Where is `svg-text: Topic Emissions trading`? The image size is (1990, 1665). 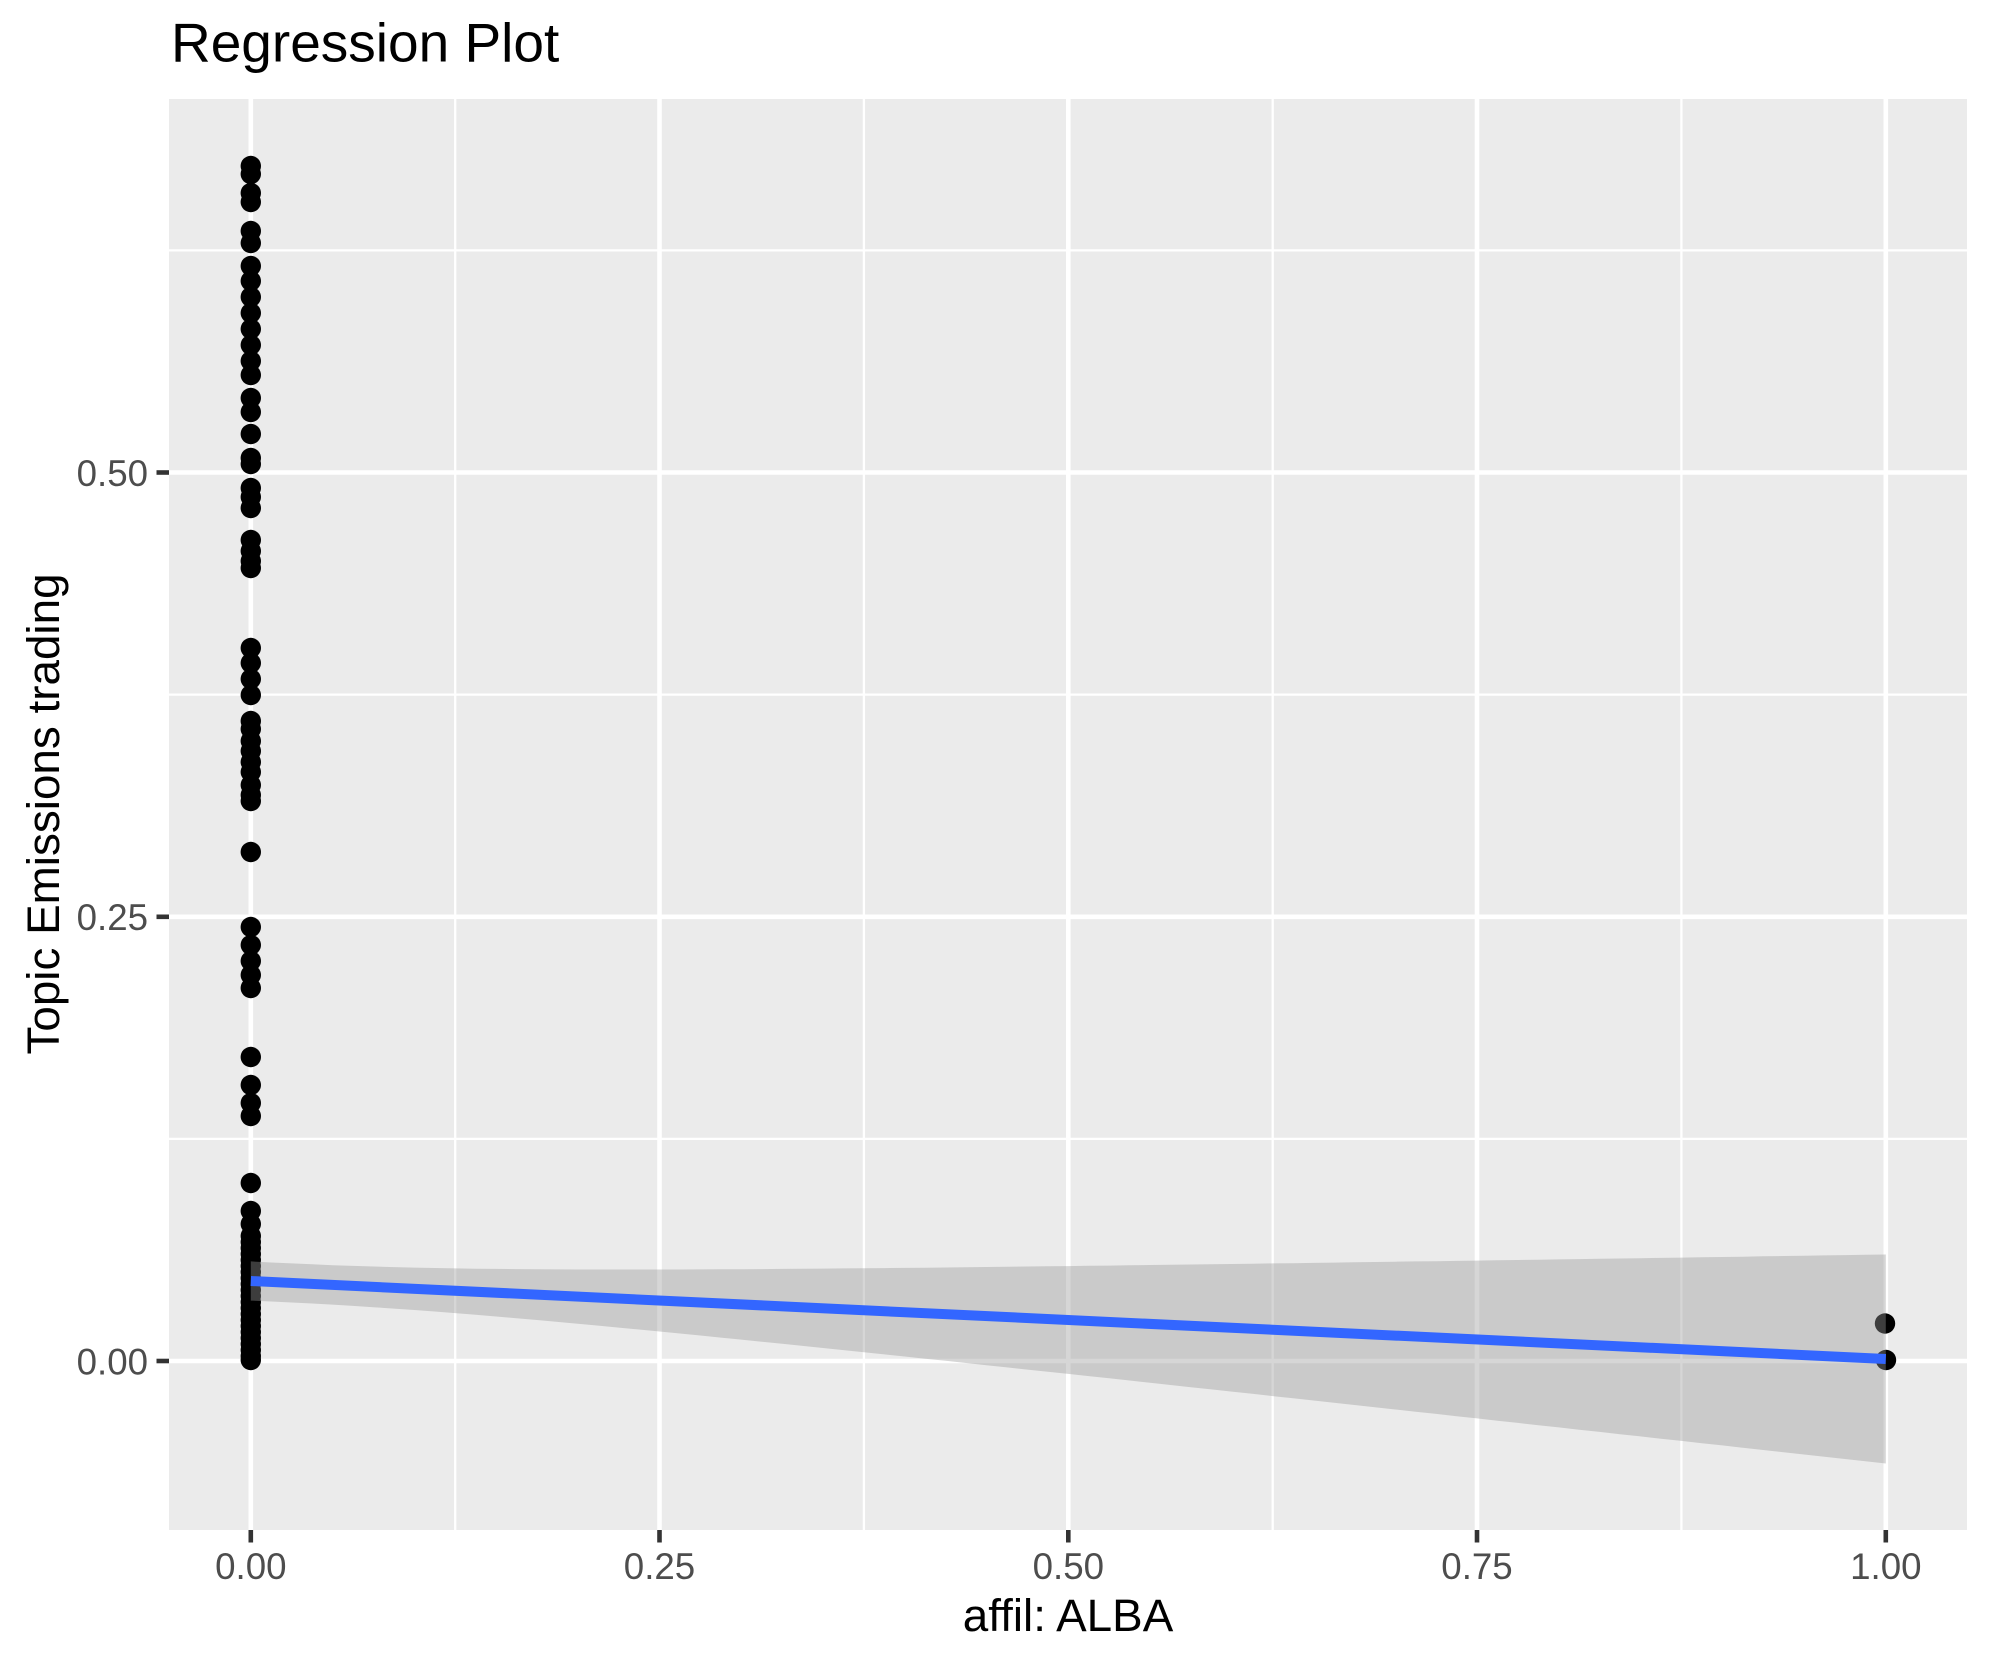
svg-text: Topic Emissions trading is located at coordinates (43, 813).